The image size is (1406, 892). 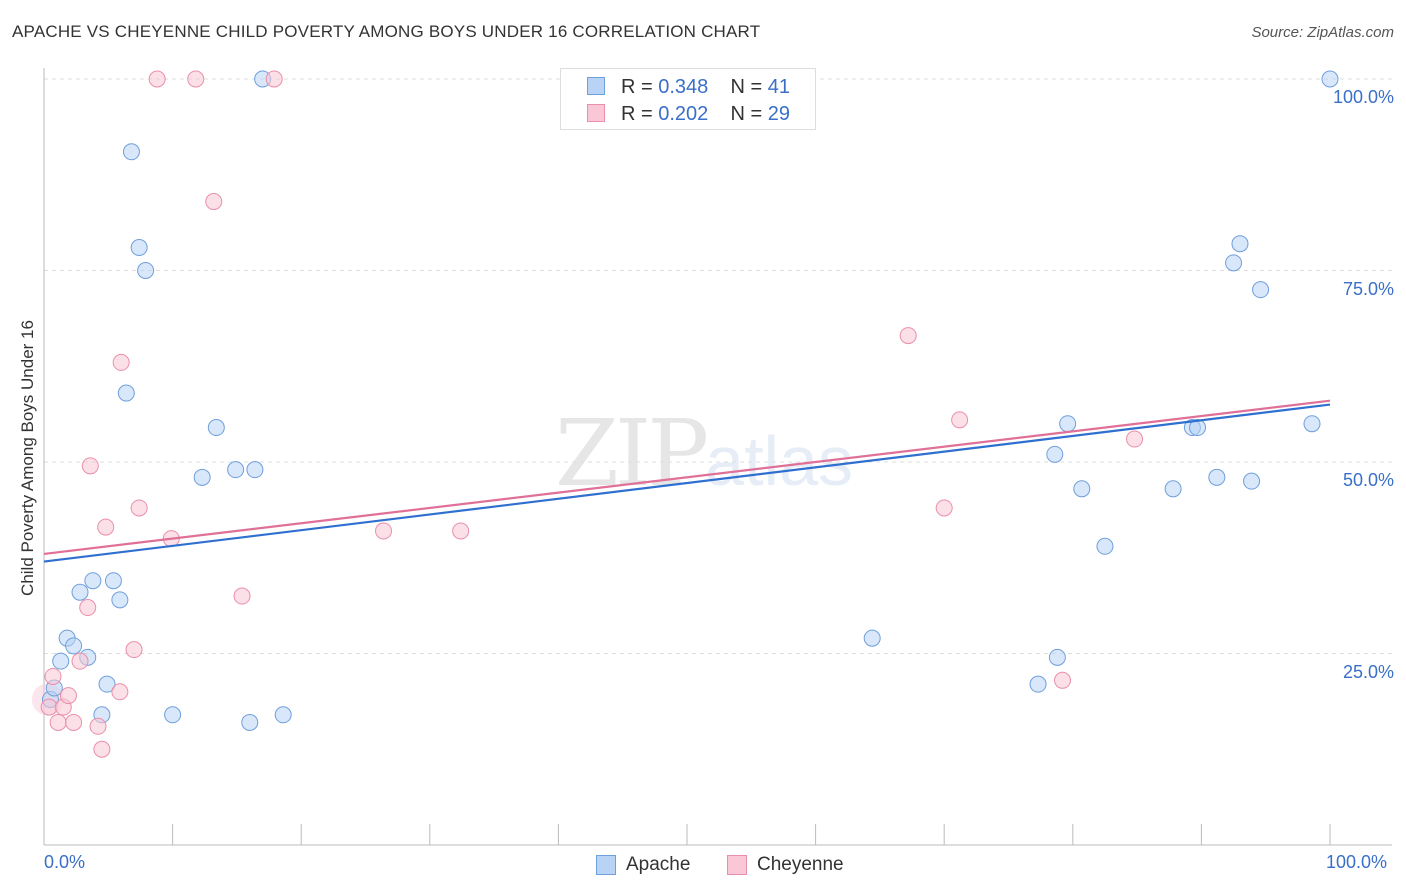 I want to click on cheyenne-stats: R = 0.202 N = 29, so click(x=705, y=114).